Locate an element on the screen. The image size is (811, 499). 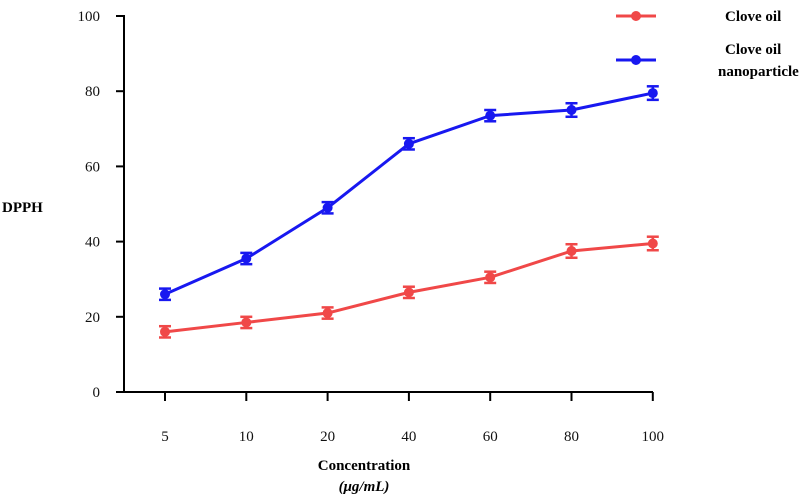
y-tick-label: 60 is located at coordinates (92, 167).